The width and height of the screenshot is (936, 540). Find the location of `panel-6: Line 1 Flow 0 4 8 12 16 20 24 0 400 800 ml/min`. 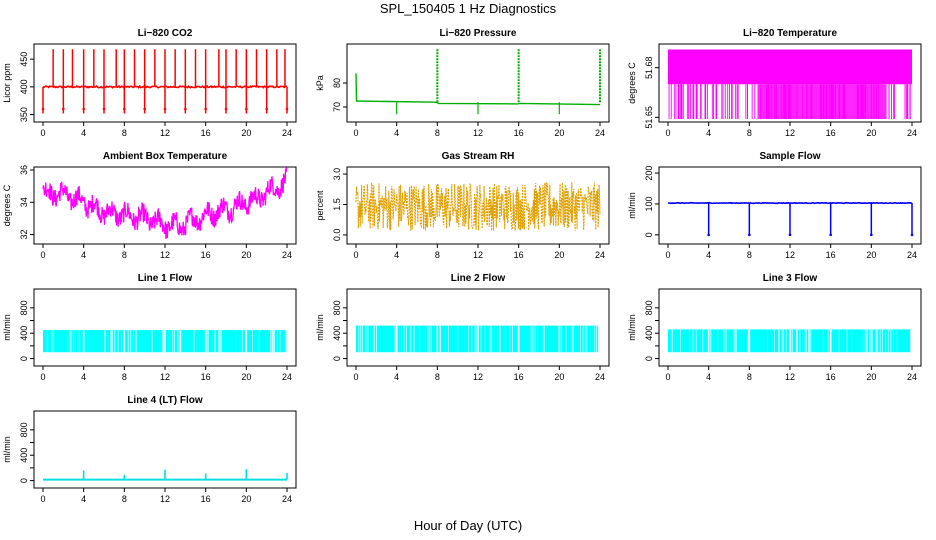

panel-6: Line 1 Flow 0 4 8 12 16 20 24 0 400 800 ml/min is located at coordinates (149, 327).